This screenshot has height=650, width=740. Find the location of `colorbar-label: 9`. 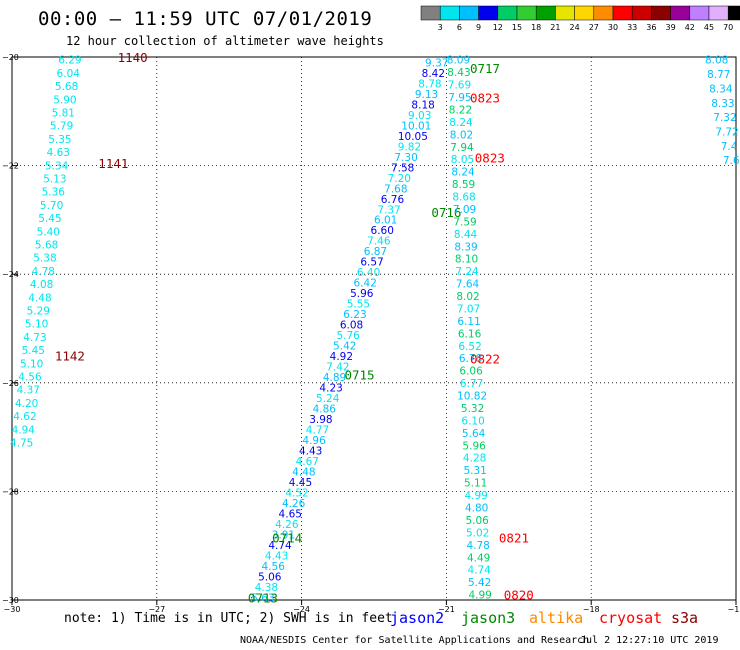

colorbar-label: 9 is located at coordinates (478, 27).